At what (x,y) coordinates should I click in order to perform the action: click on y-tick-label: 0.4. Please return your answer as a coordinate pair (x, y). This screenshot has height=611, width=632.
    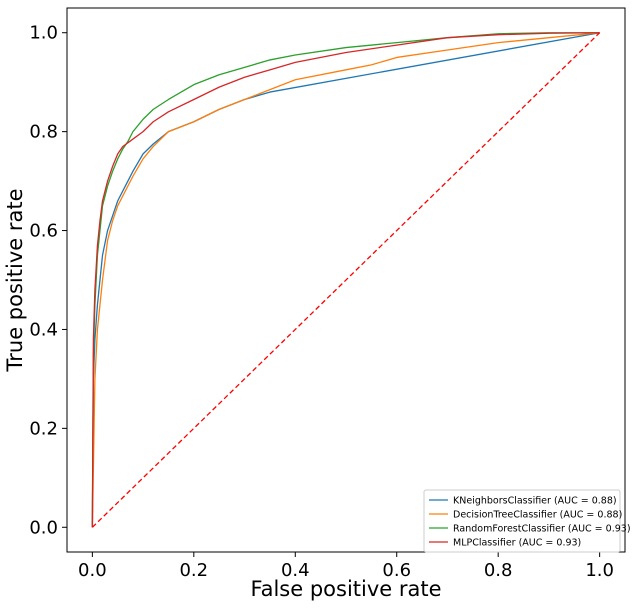
    Looking at the image, I should click on (43, 329).